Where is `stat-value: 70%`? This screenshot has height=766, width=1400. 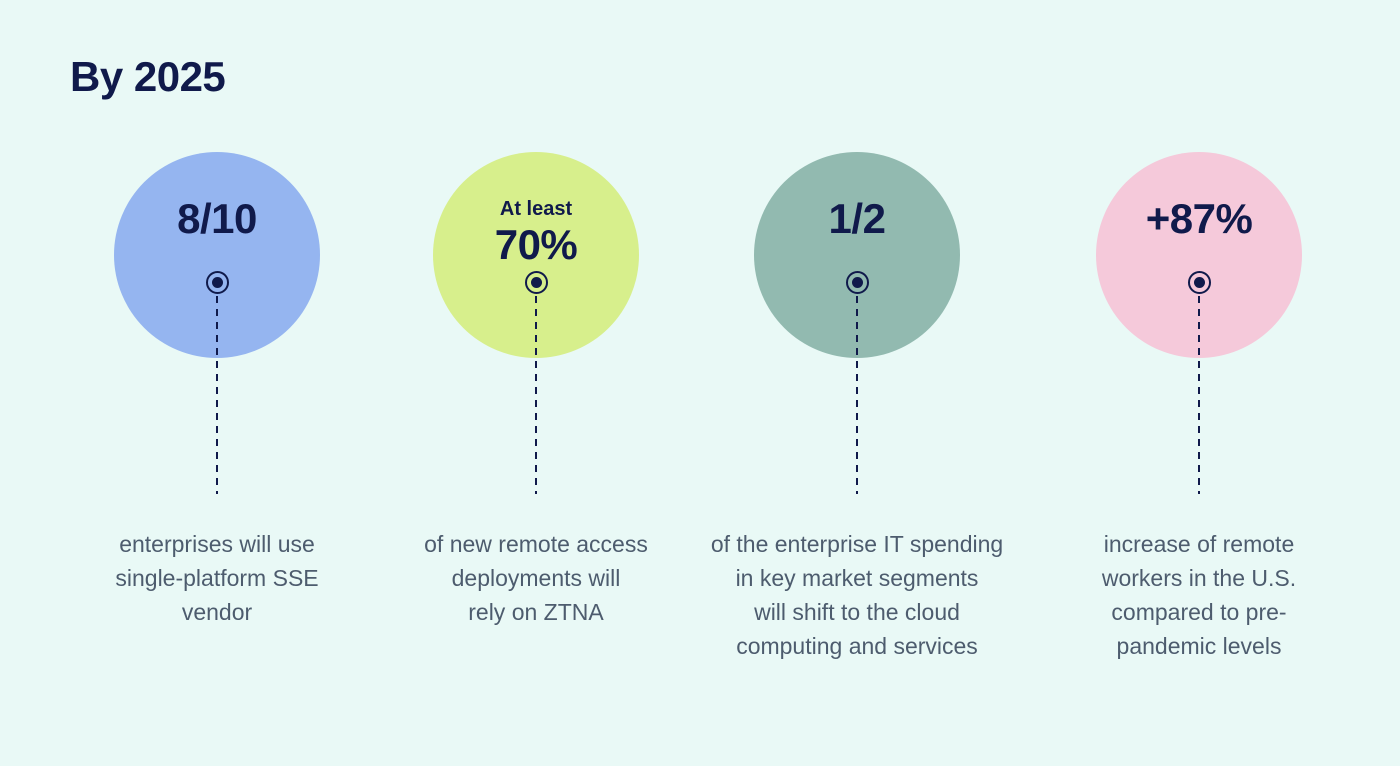
stat-value: 70% is located at coordinates (536, 244).